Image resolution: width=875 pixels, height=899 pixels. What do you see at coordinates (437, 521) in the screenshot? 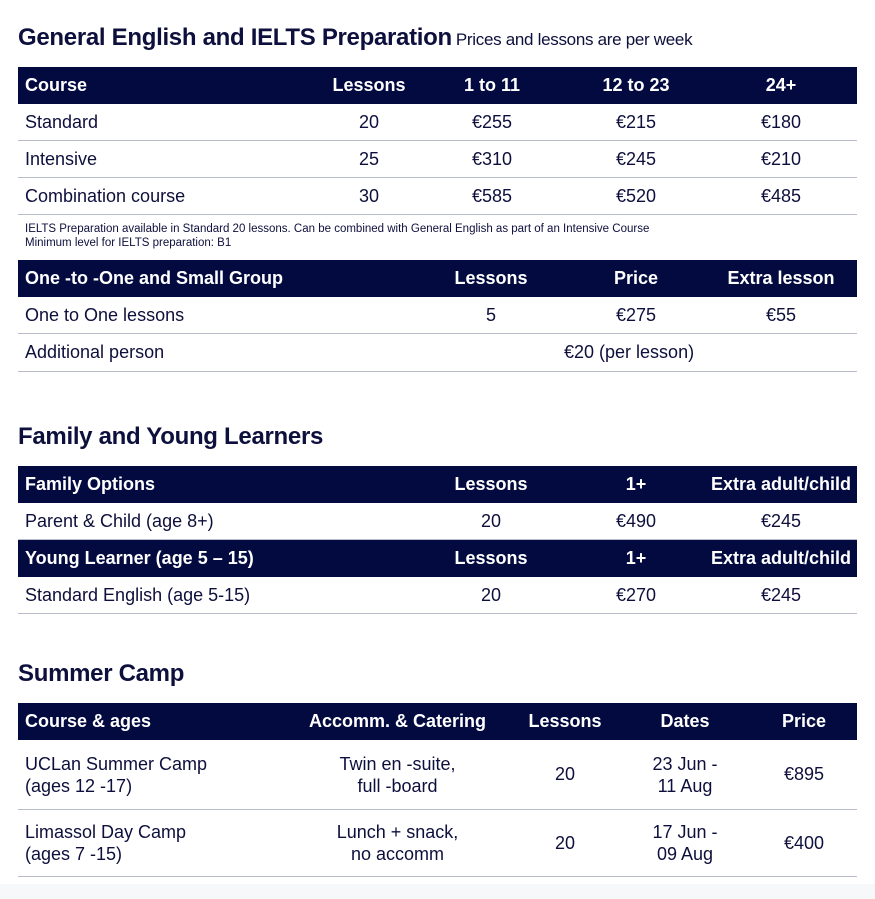
I see `table-row: Parent & Child (age 8+) 20 €490 €245` at bounding box center [437, 521].